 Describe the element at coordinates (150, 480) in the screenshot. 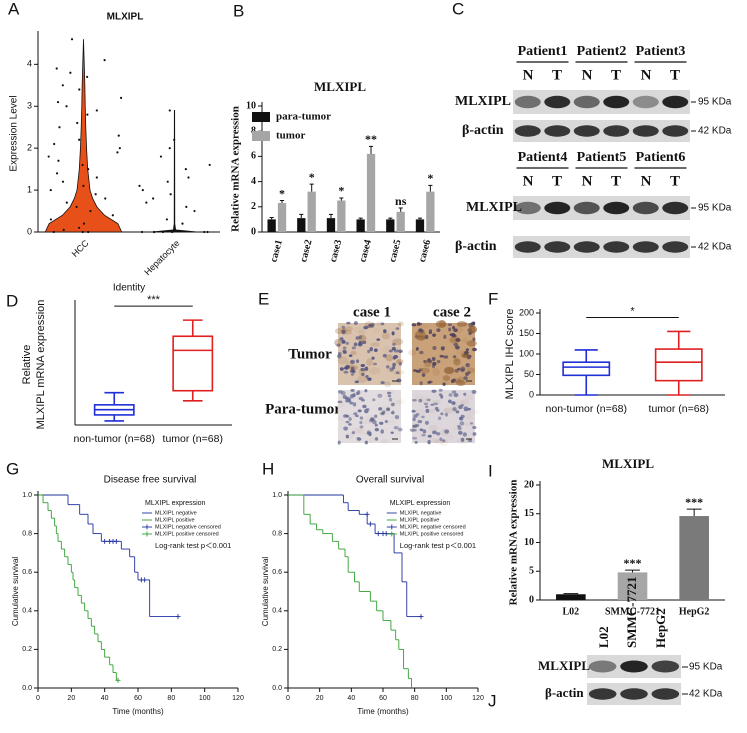

I see `chart-title: Disease free survival` at that location.